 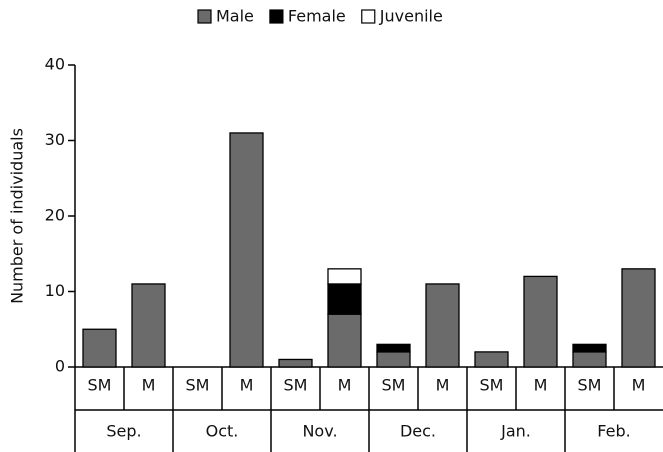 I want to click on y-tick-label: 30, so click(x=55, y=139).